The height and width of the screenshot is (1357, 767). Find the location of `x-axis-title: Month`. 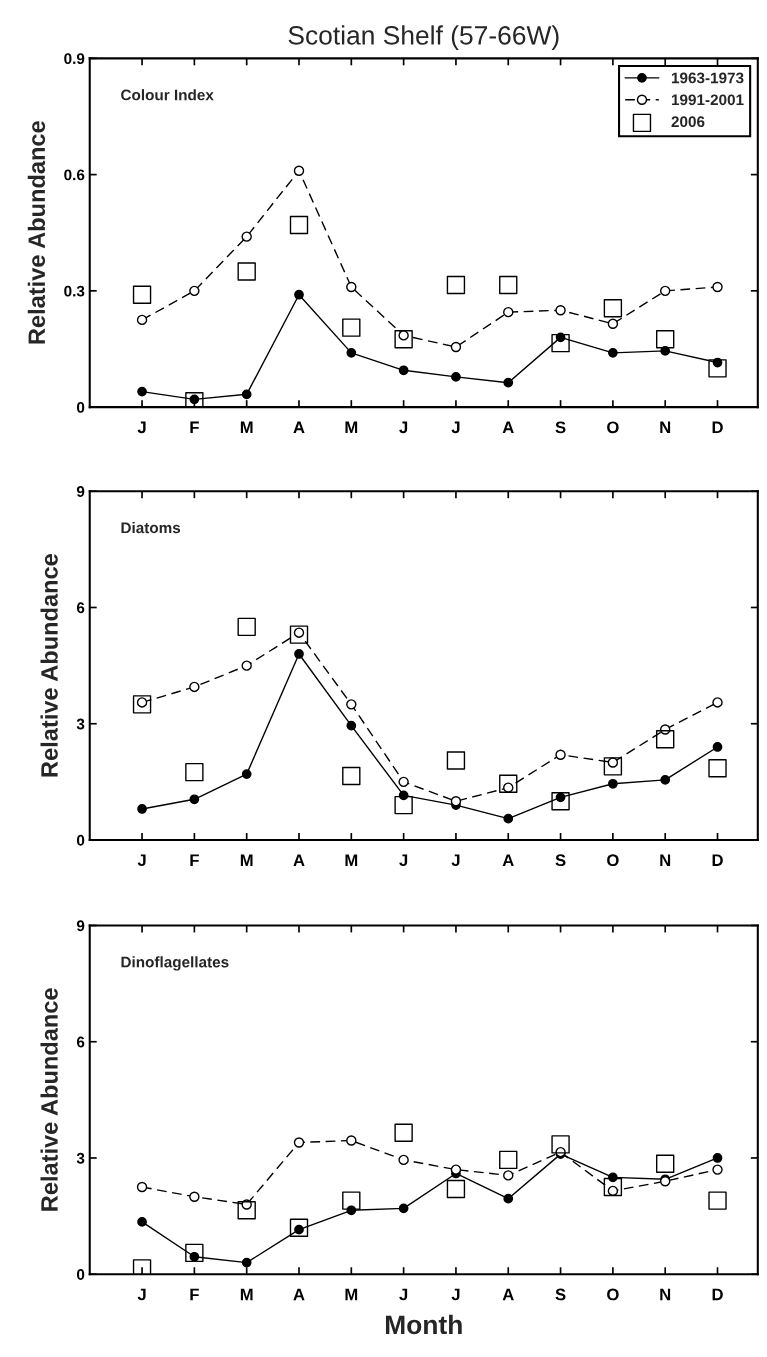

x-axis-title: Month is located at coordinates (423, 1324).